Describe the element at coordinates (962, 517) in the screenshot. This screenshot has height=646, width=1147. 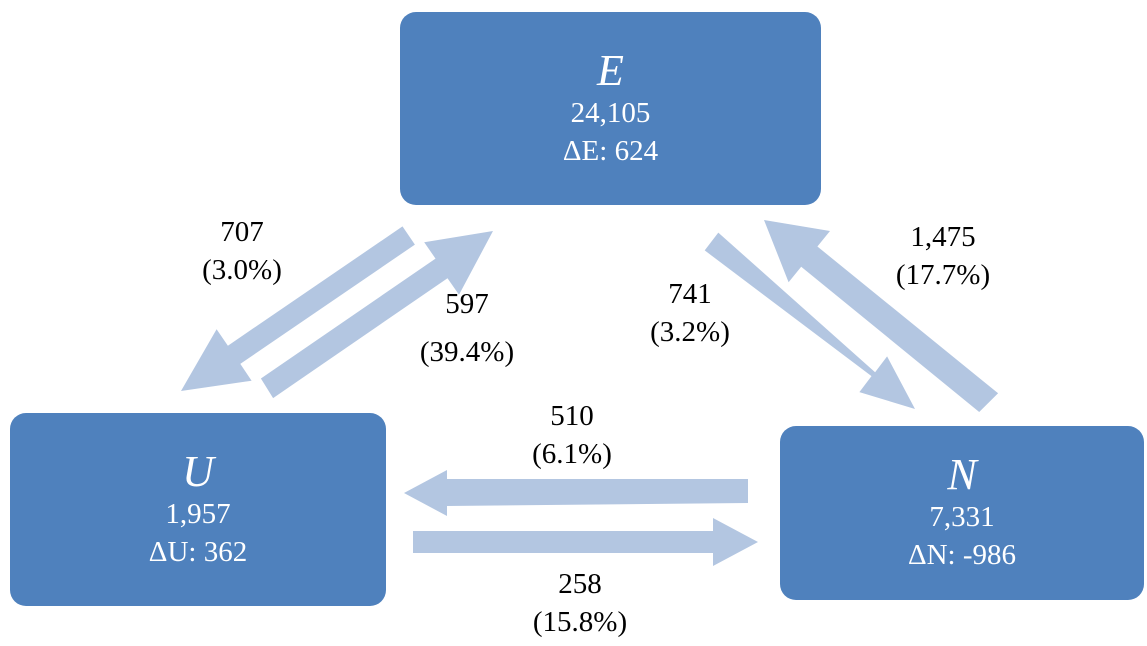
I see `node-n-value: 7,331` at that location.